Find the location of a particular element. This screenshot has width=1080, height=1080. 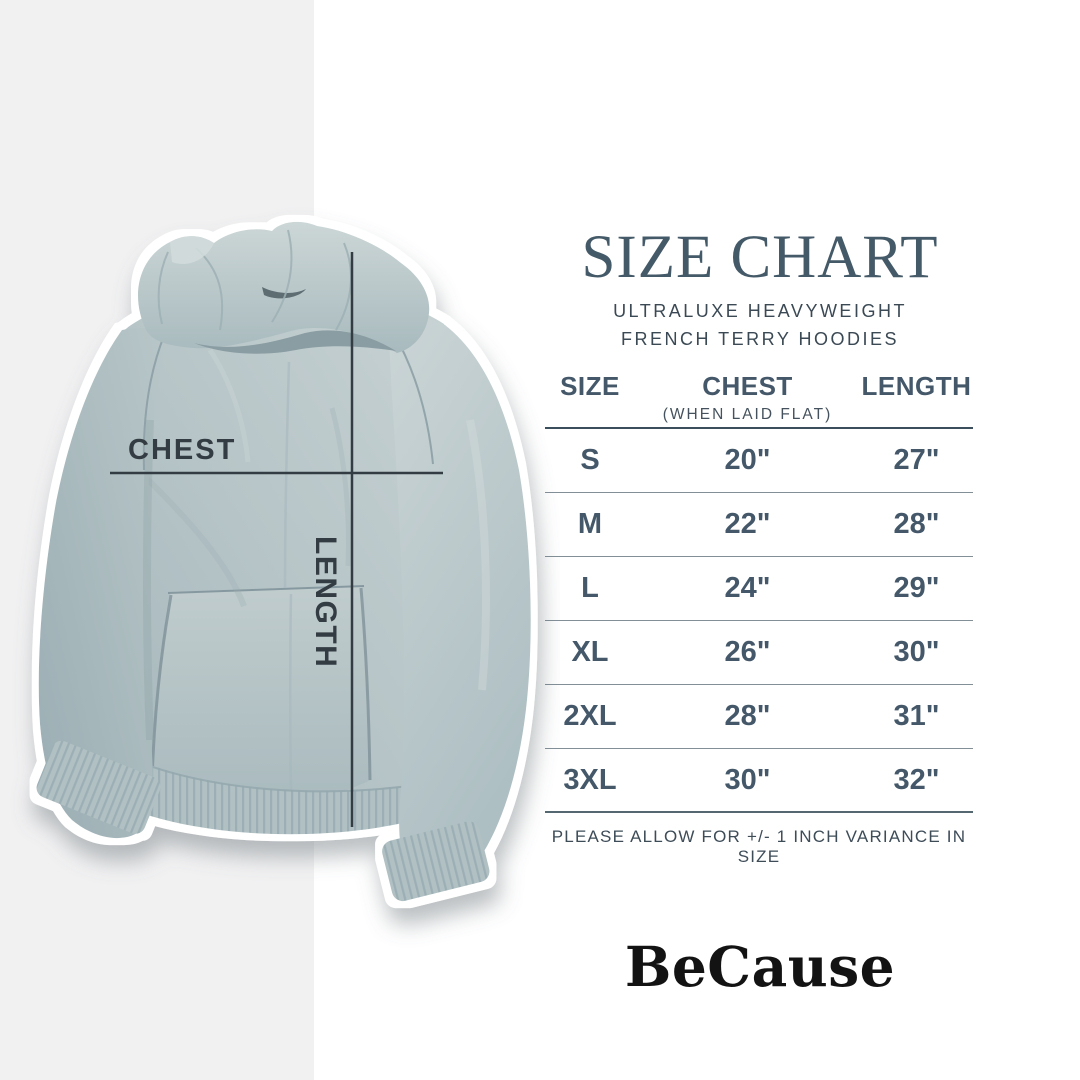

length-label: LENGTH is located at coordinates (325, 602).